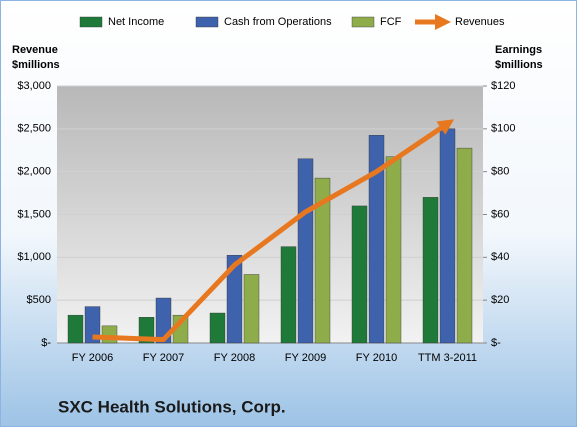 The image size is (577, 427). I want to click on y2-axis-title: Earnings, so click(518, 50).